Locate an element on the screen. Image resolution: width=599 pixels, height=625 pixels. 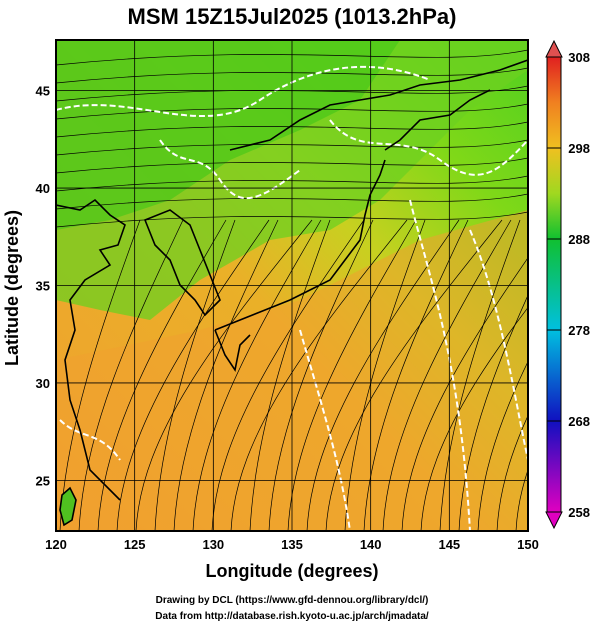
x-tick-labels: 120 125 130 135 140 145 150 is located at coordinates (292, 544).